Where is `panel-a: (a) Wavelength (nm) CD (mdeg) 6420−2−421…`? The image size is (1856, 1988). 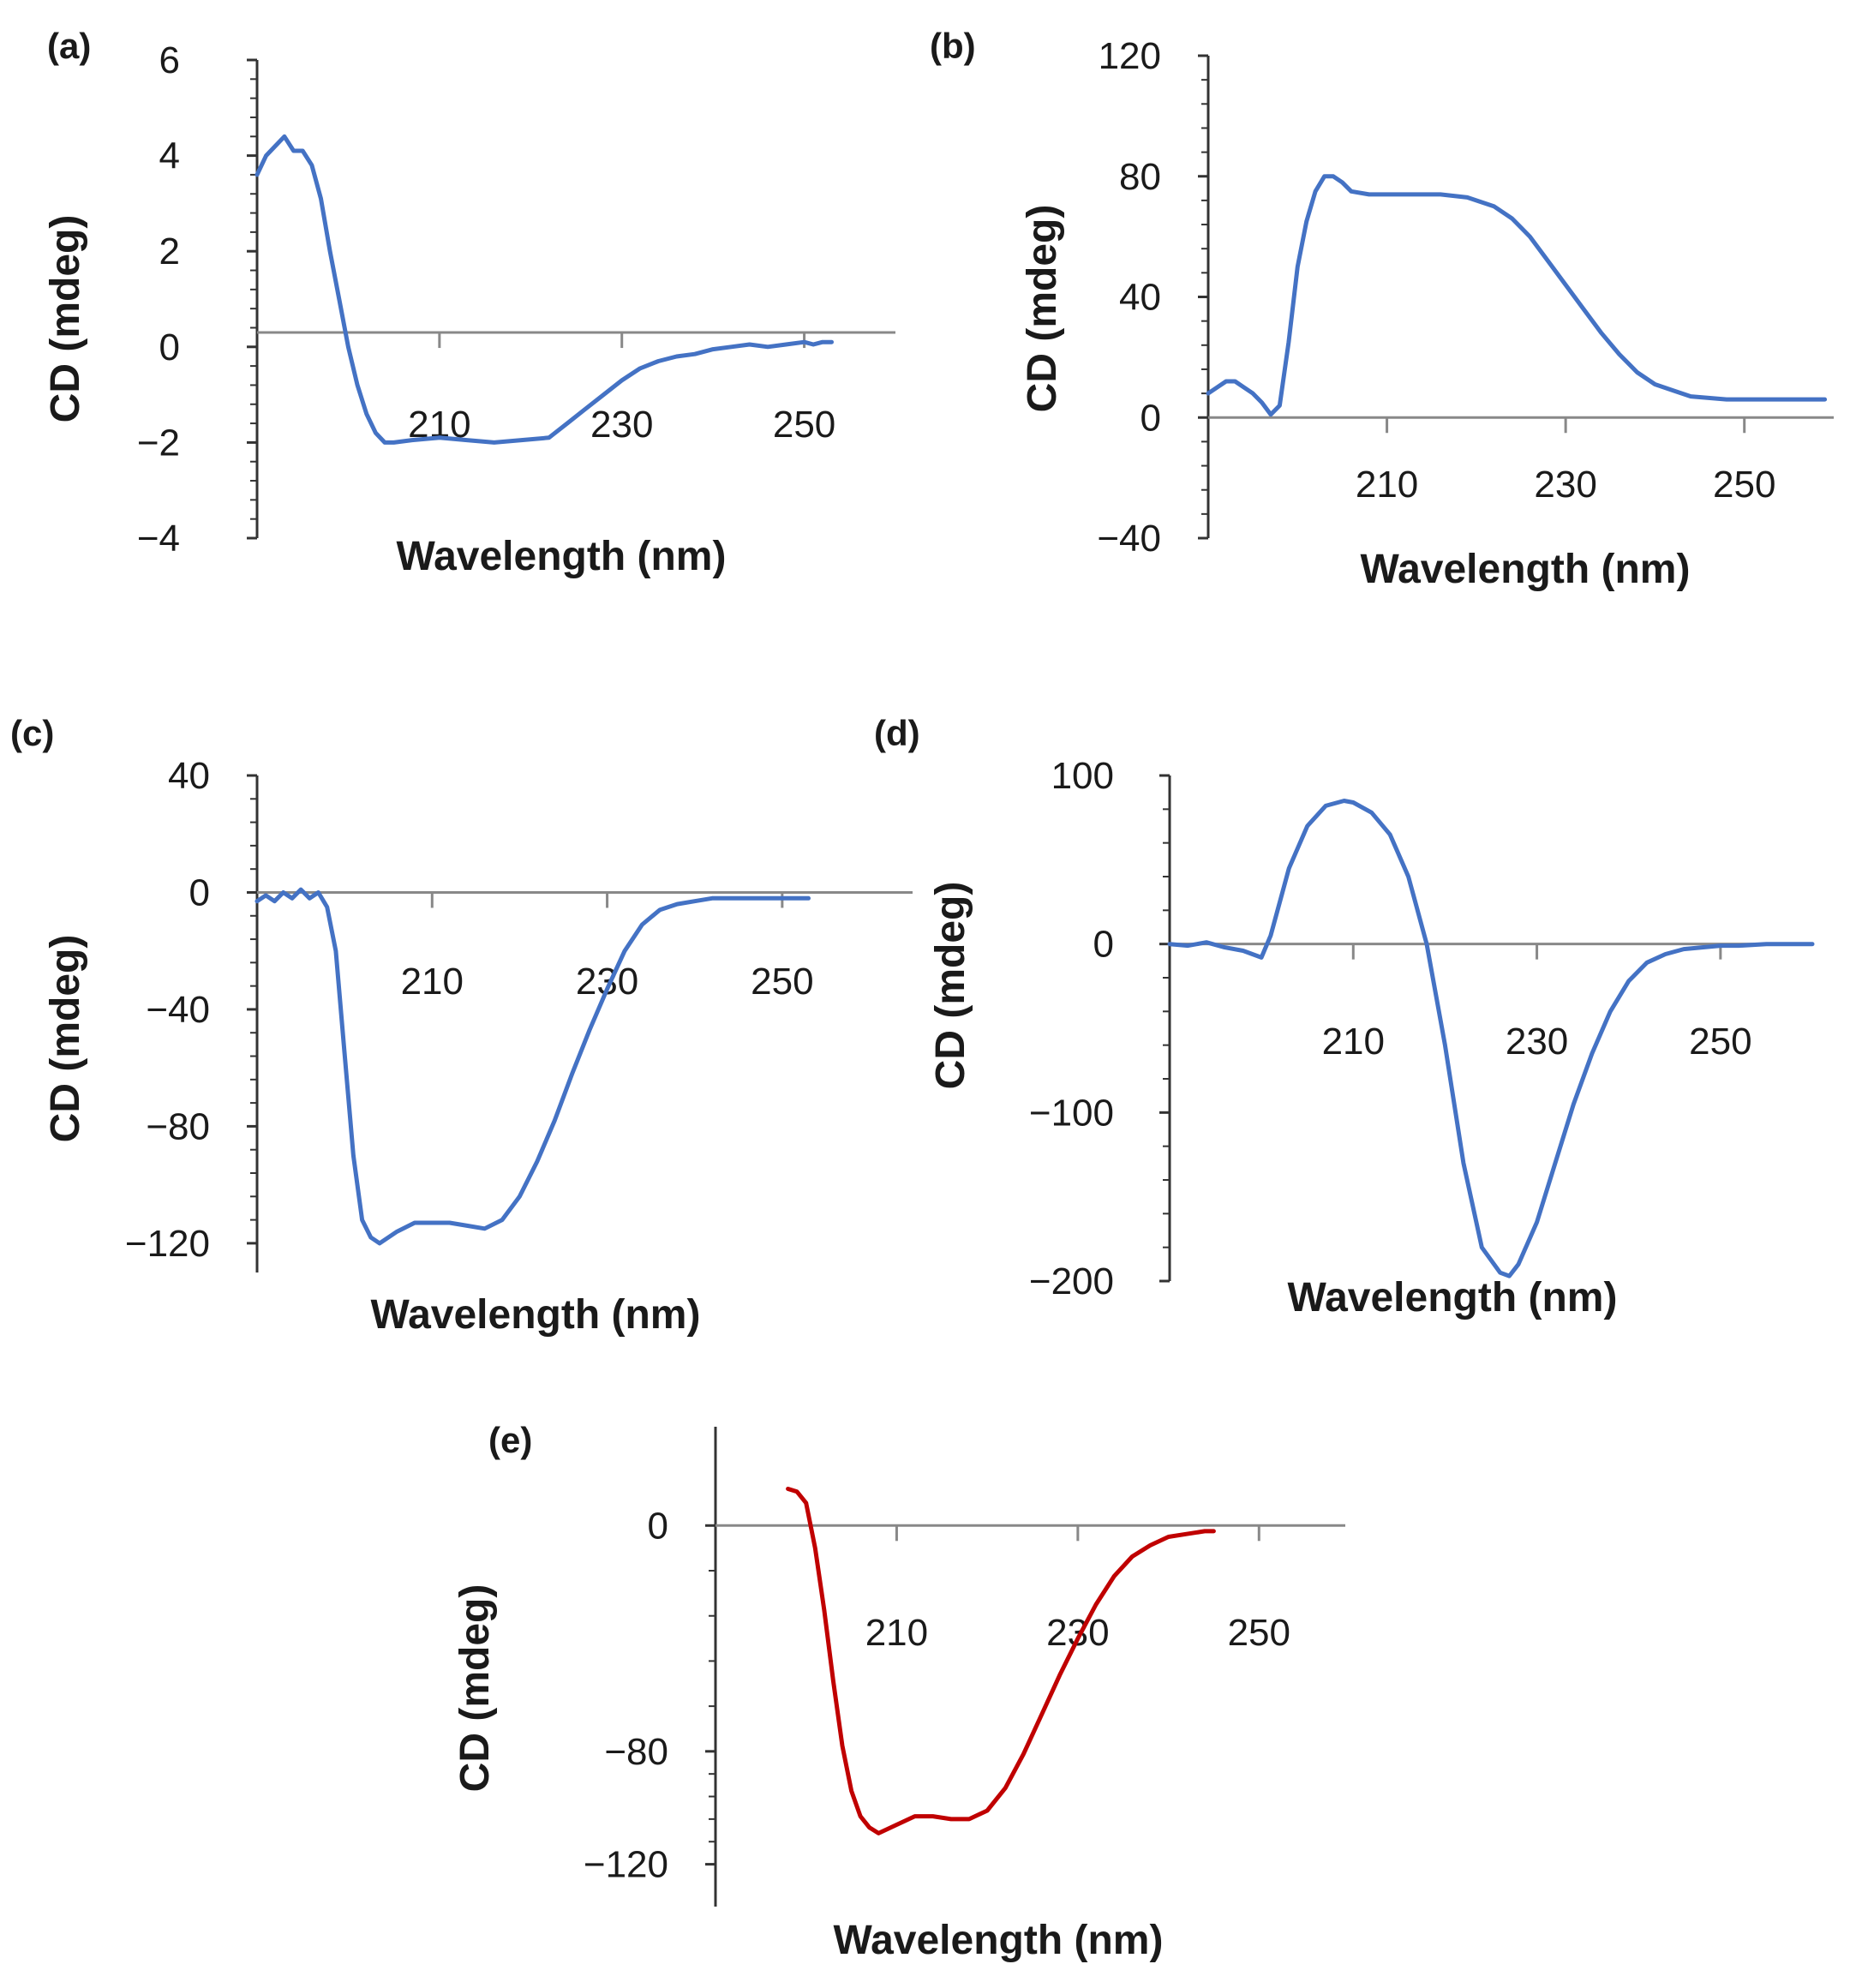 panel-a: (a) Wavelength (nm) CD (mdeg) 6420−2−421… is located at coordinates (469, 303).